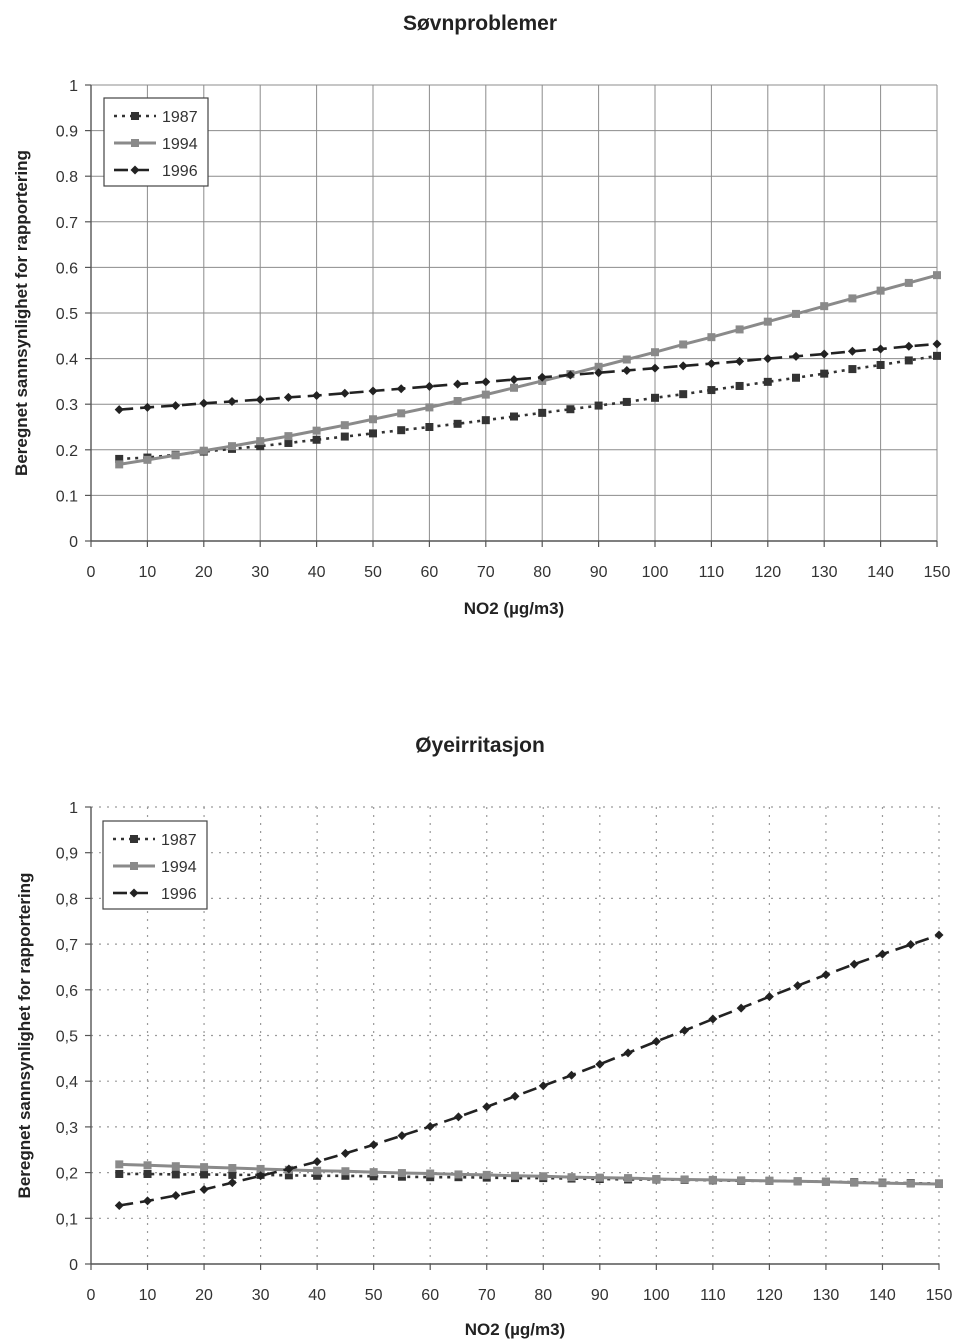 Image resolution: width=960 pixels, height=1341 pixels. Describe the element at coordinates (67, 405) in the screenshot. I see `y-tick-label: 0.3` at that location.